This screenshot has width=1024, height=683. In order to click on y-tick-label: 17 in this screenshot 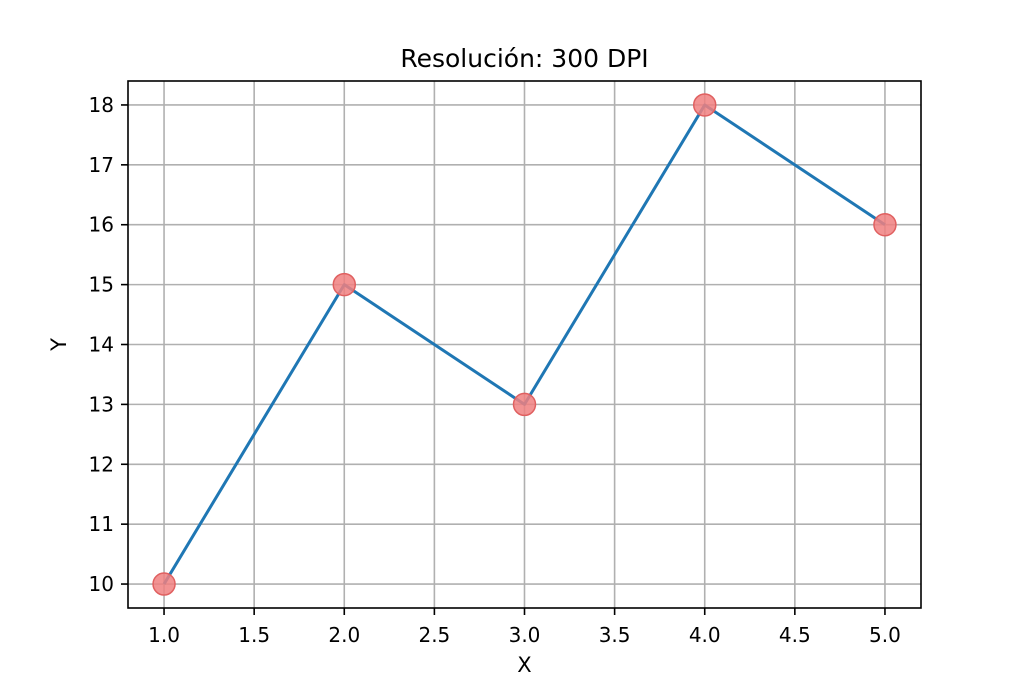, I will do `click(101, 165)`.